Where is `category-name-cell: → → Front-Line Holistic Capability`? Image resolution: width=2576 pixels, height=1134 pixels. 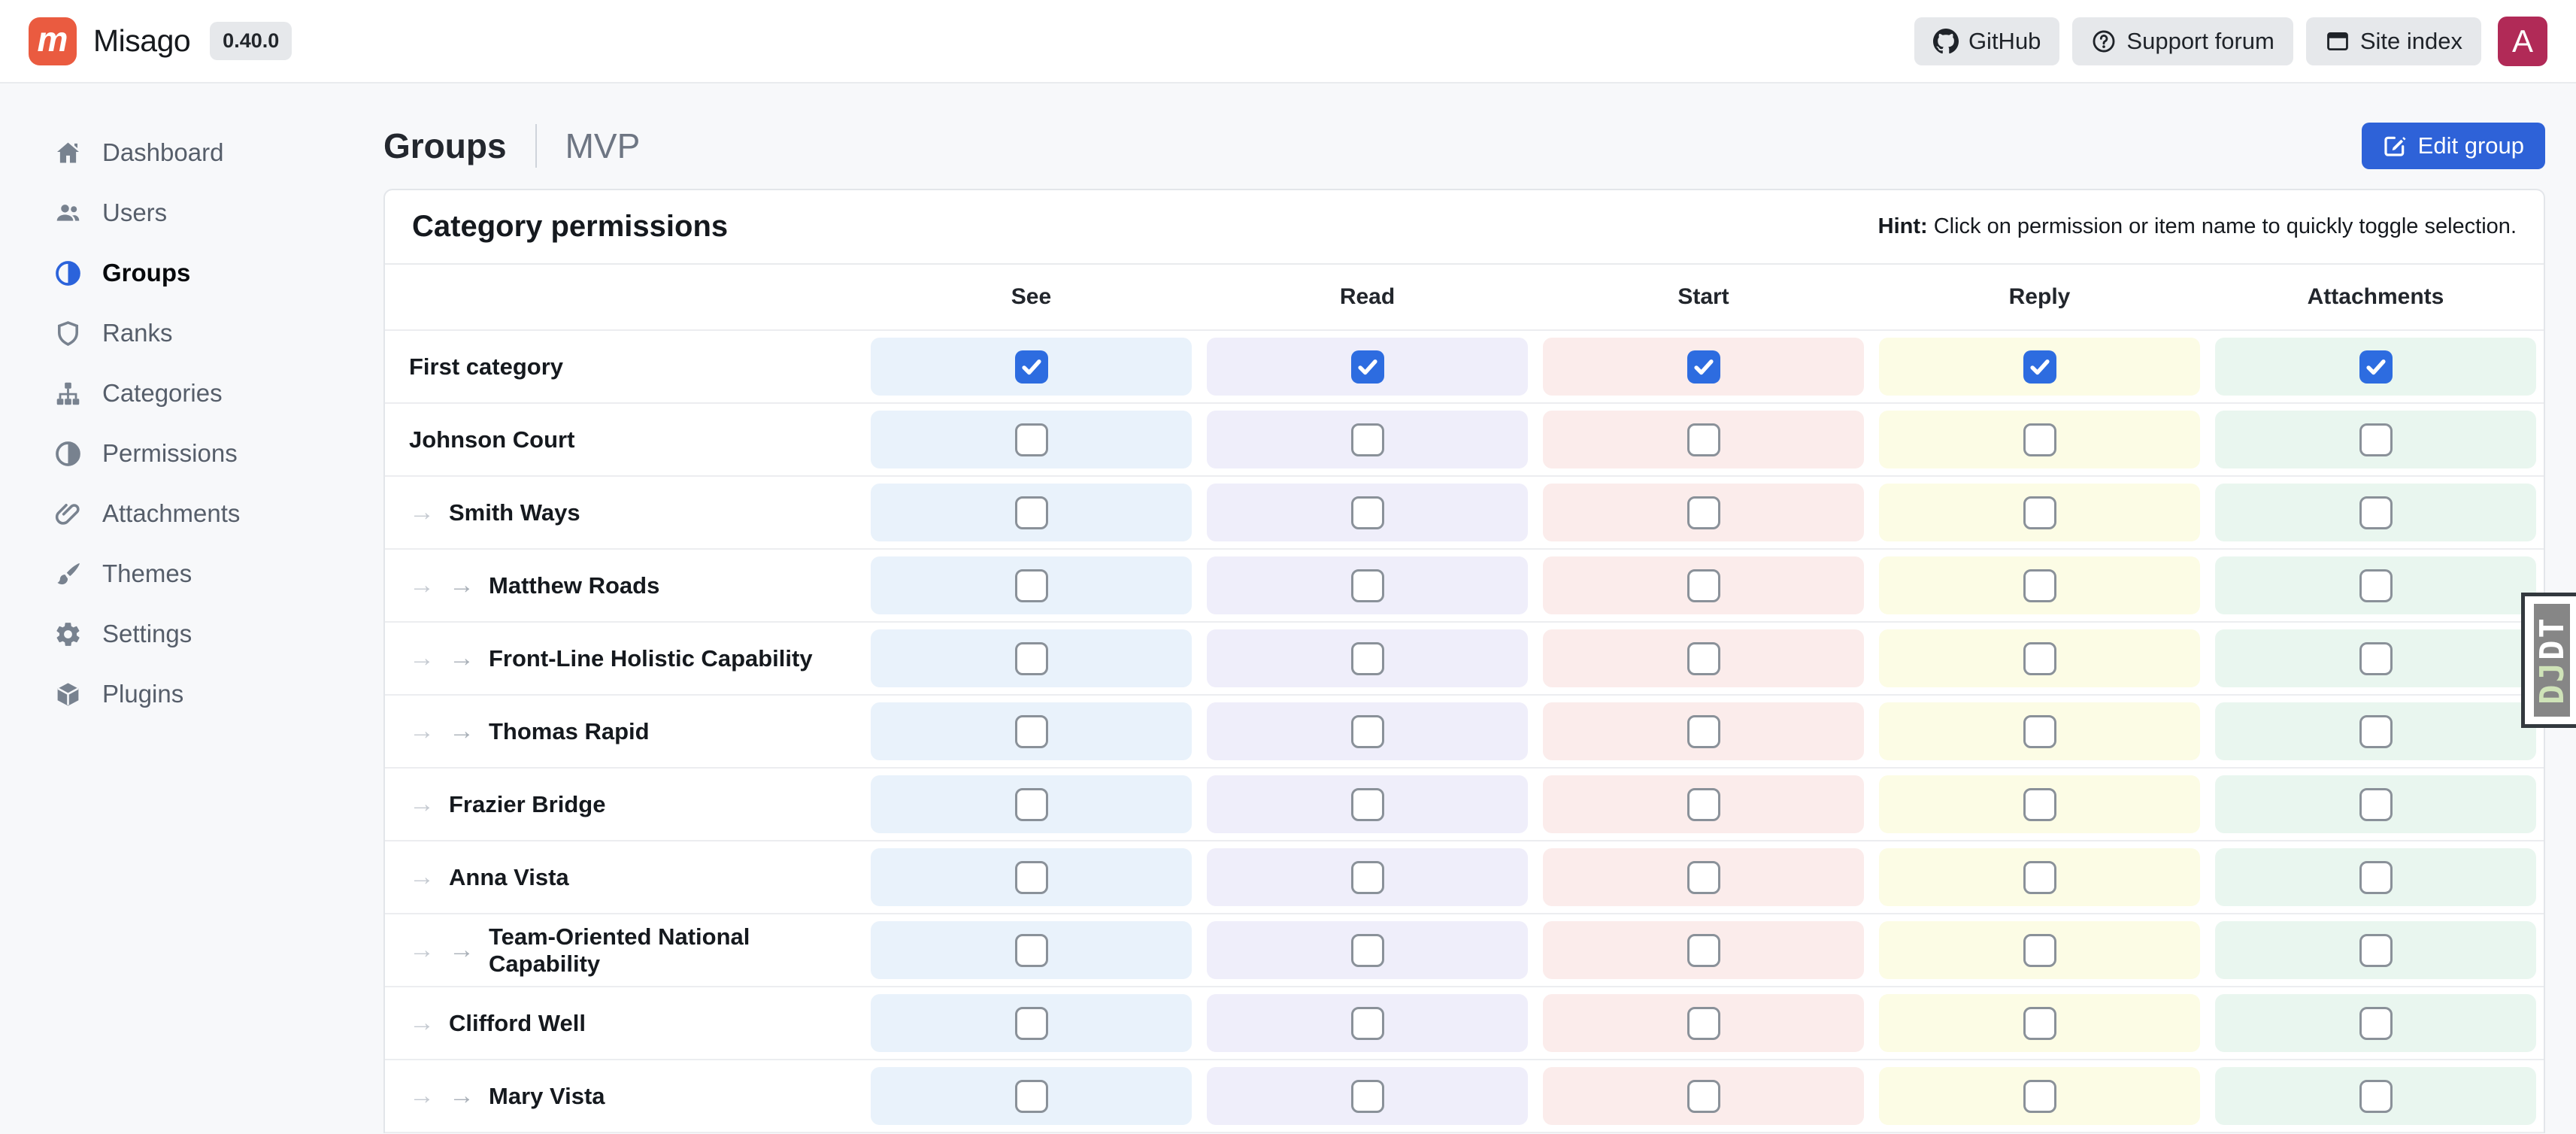
category-name-cell: → → Front-Line Holistic Capability is located at coordinates (624, 658).